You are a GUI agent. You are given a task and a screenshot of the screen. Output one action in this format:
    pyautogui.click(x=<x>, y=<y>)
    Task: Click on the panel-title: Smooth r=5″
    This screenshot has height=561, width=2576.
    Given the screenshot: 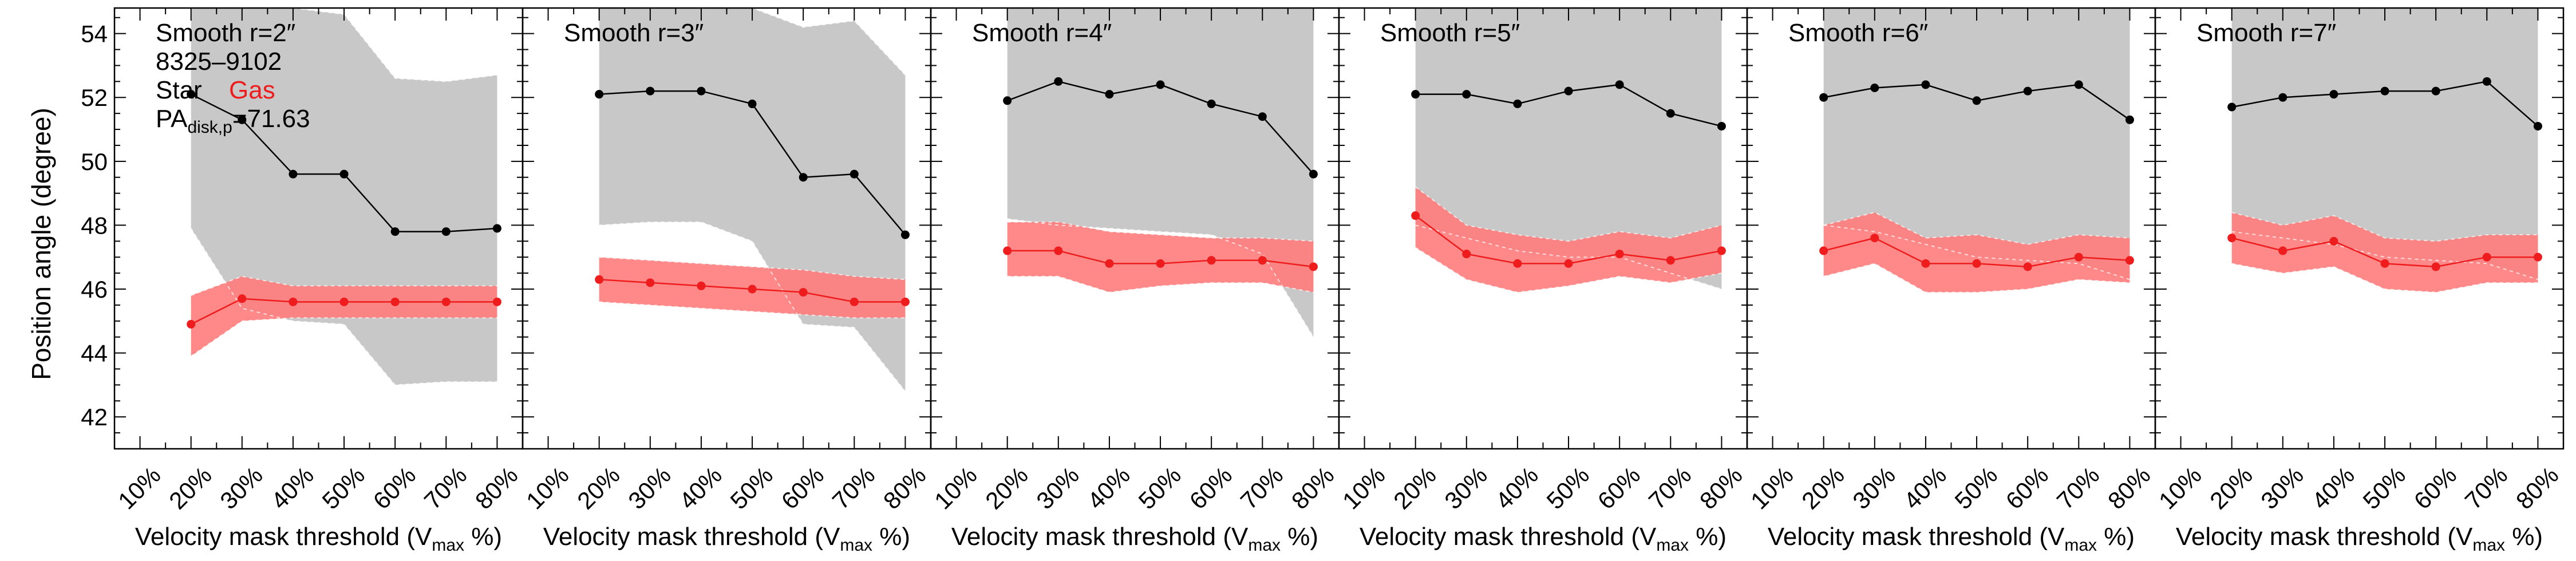 What is the action you would take?
    pyautogui.click(x=1450, y=33)
    